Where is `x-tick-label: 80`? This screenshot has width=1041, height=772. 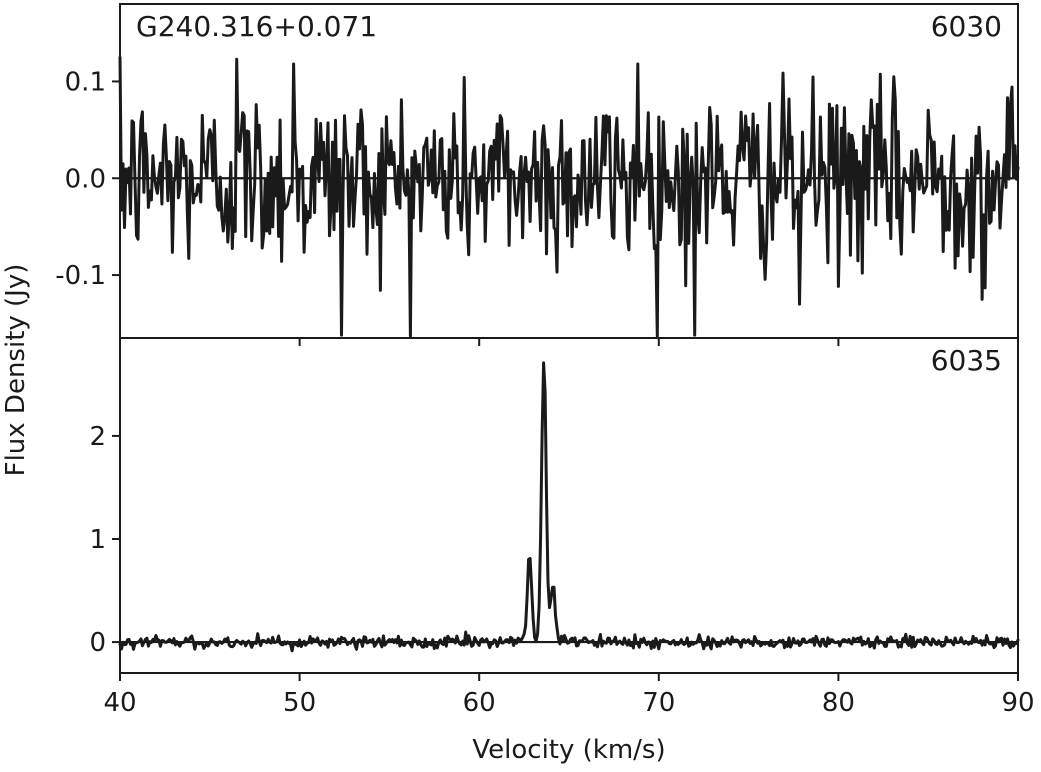
x-tick-label: 80 is located at coordinates (838, 703).